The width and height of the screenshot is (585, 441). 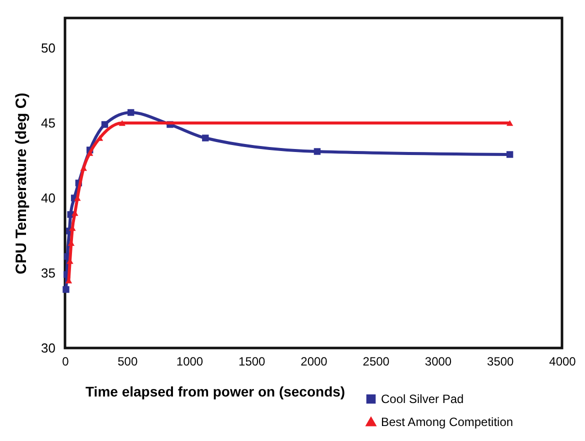 What do you see at coordinates (21, 183) in the screenshot?
I see `y-axis-title: CPU Temperature (deg C)` at bounding box center [21, 183].